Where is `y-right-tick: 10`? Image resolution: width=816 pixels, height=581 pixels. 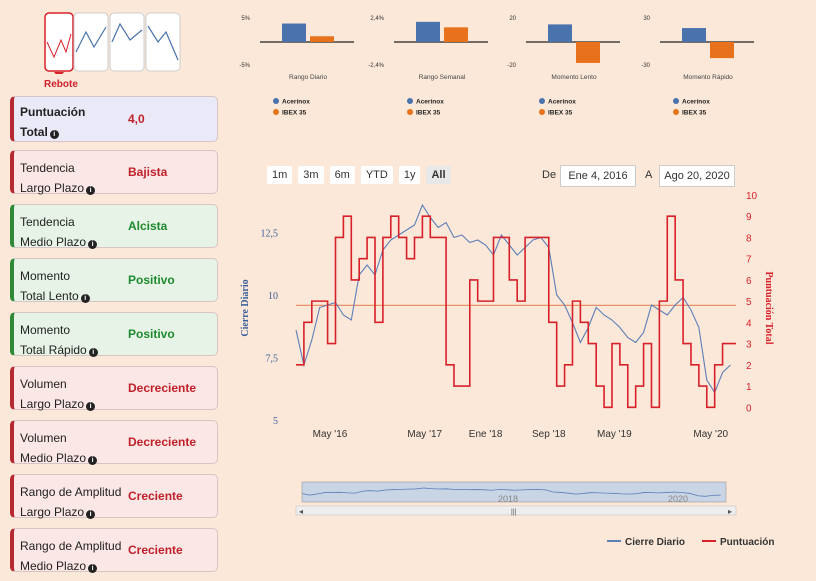
y-right-tick: 10 is located at coordinates (752, 196).